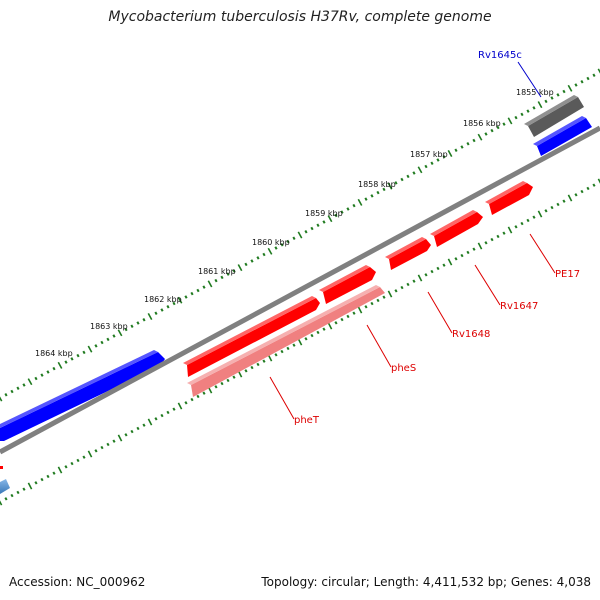  I want to click on tick-label-1858: 1858 kbp, so click(377, 184).